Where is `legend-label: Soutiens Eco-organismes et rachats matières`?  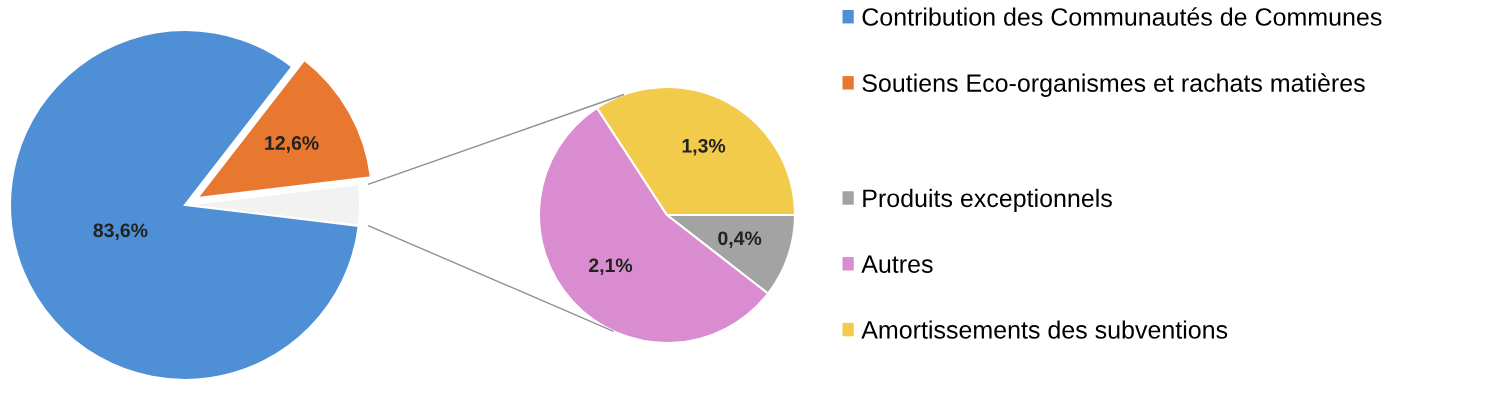 legend-label: Soutiens Eco-organismes et rachats matières is located at coordinates (1113, 85).